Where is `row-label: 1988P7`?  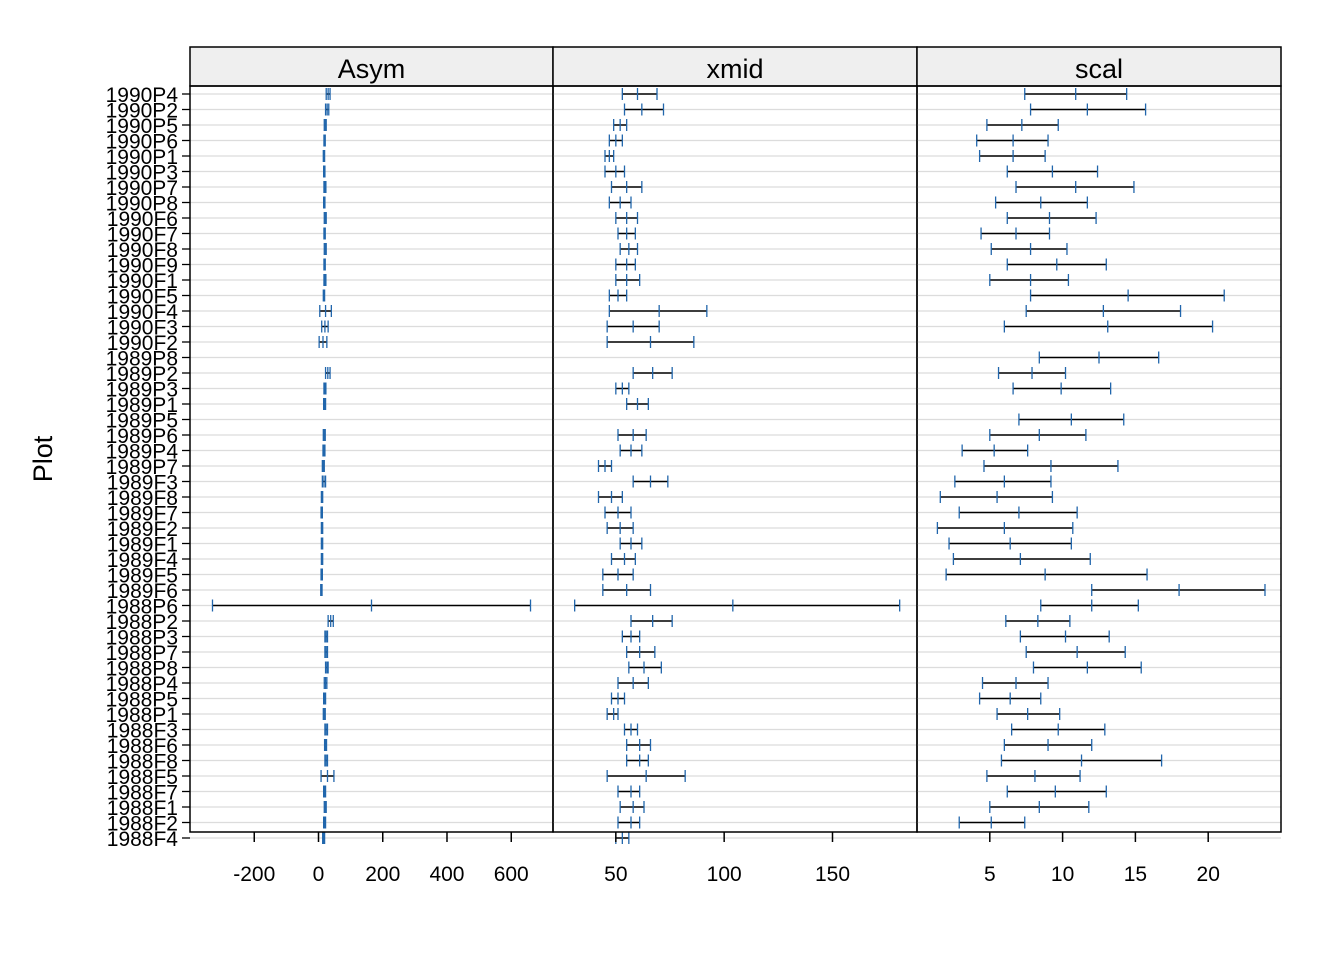
row-label: 1988P7 is located at coordinates (142, 653).